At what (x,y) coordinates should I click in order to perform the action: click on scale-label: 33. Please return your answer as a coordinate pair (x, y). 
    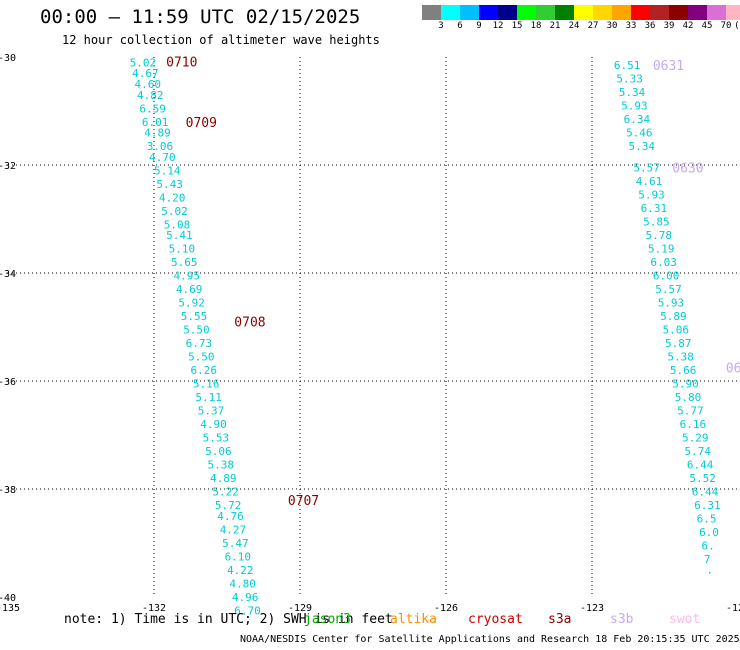
    Looking at the image, I should click on (631, 26).